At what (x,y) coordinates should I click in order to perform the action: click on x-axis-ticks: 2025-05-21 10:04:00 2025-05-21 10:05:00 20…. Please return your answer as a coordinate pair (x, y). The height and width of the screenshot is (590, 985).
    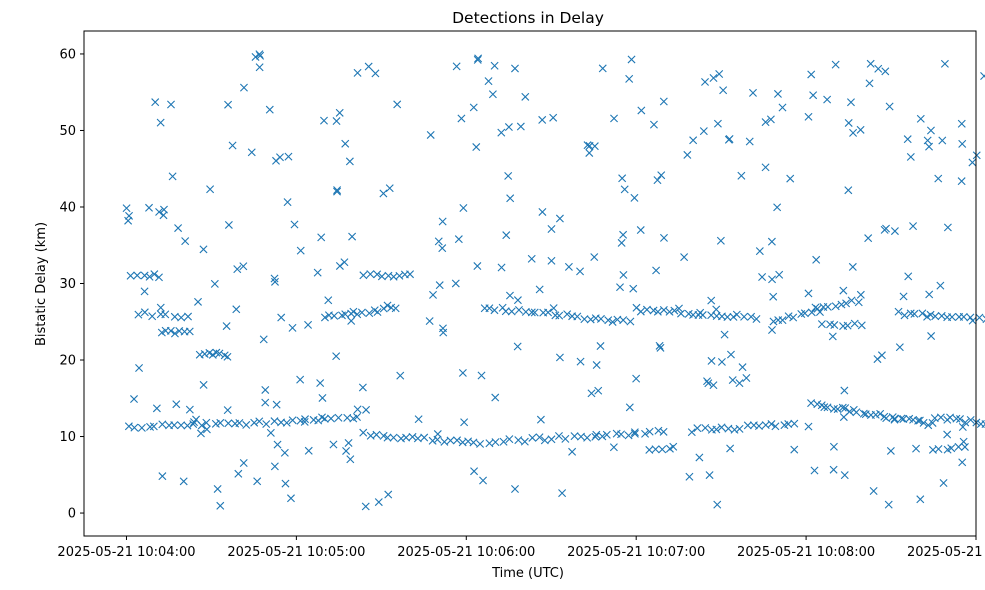
    Looking at the image, I should click on (521, 548).